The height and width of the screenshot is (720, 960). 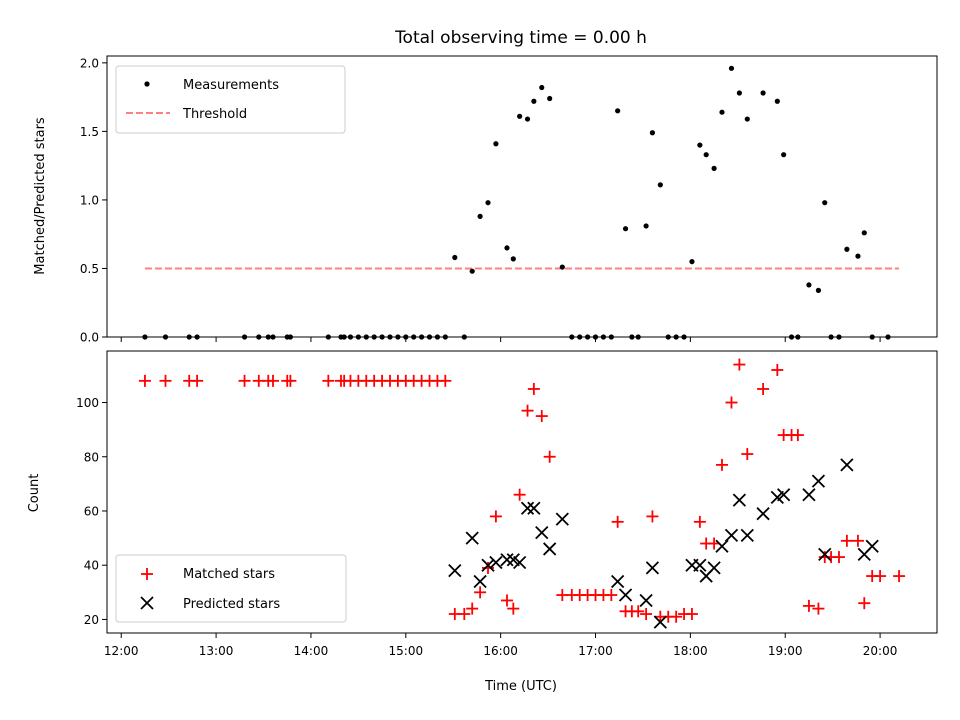 What do you see at coordinates (91, 457) in the screenshot?
I see `bottom-y-tick-label: 80` at bounding box center [91, 457].